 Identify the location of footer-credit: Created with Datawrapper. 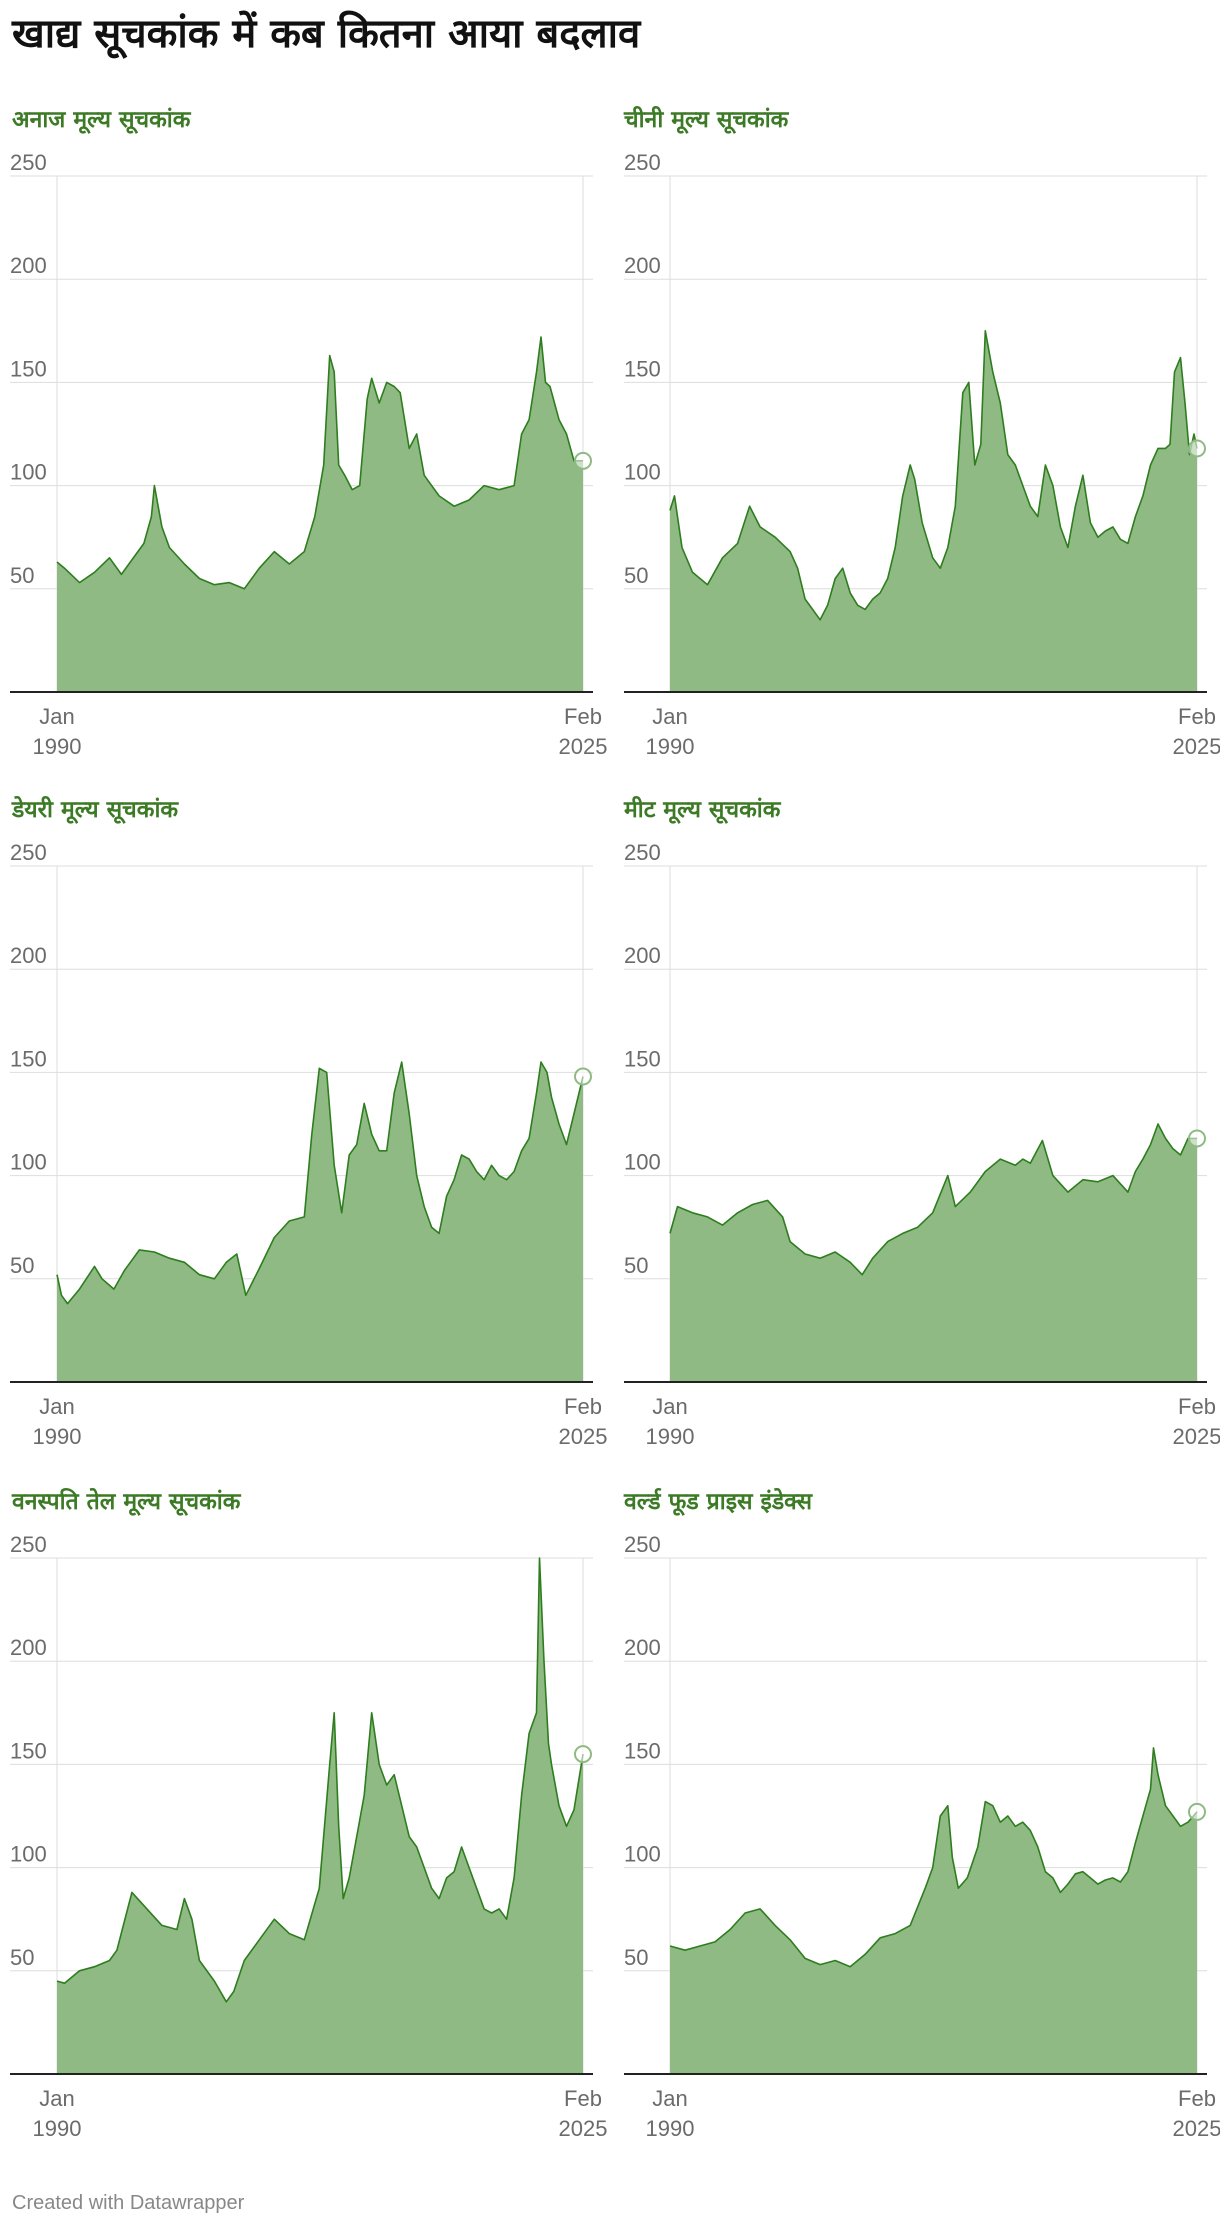
(128, 2203).